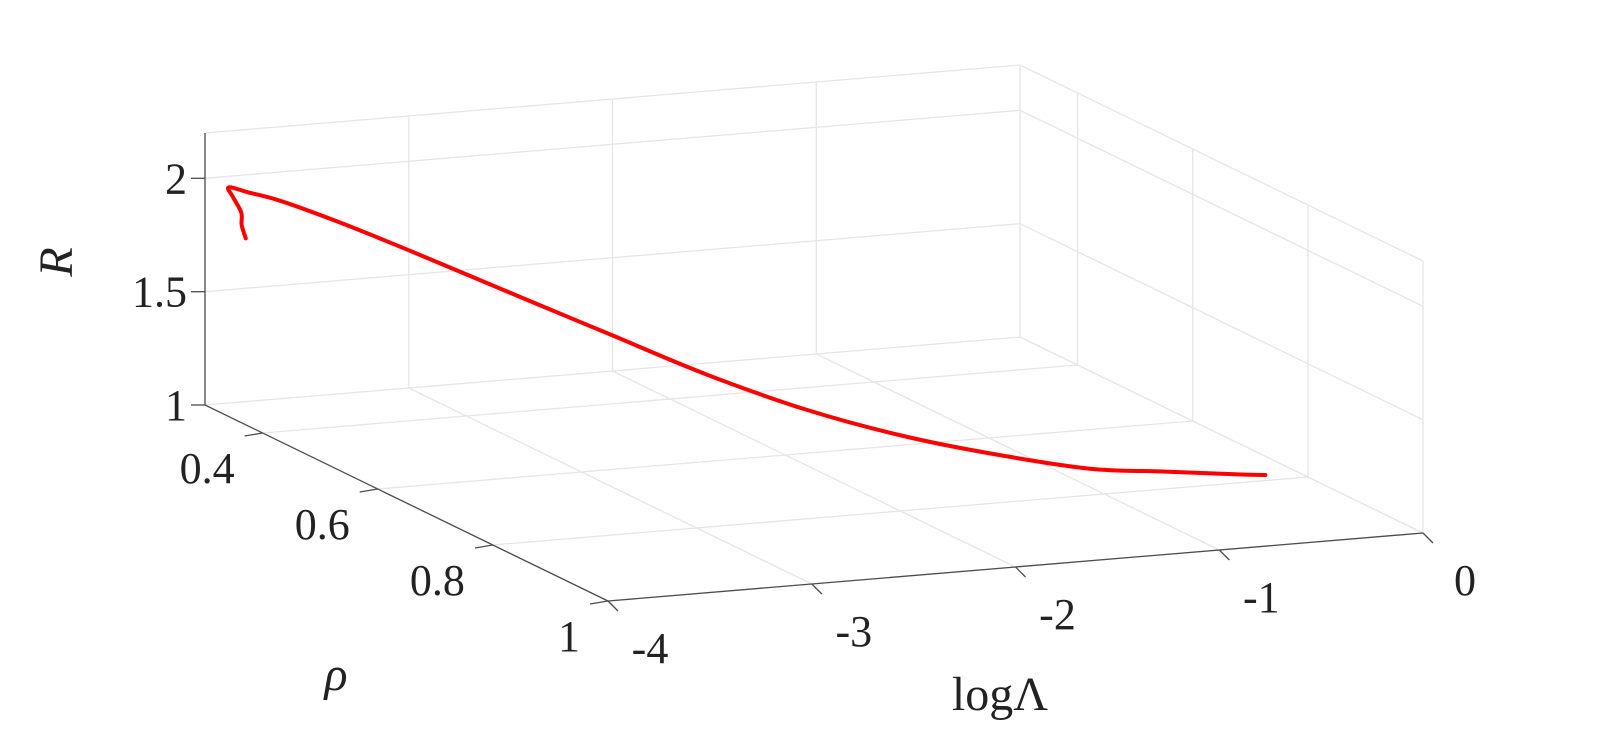 Image resolution: width=1600 pixels, height=743 pixels. I want to click on x-tick-label: -1, so click(1261, 597).